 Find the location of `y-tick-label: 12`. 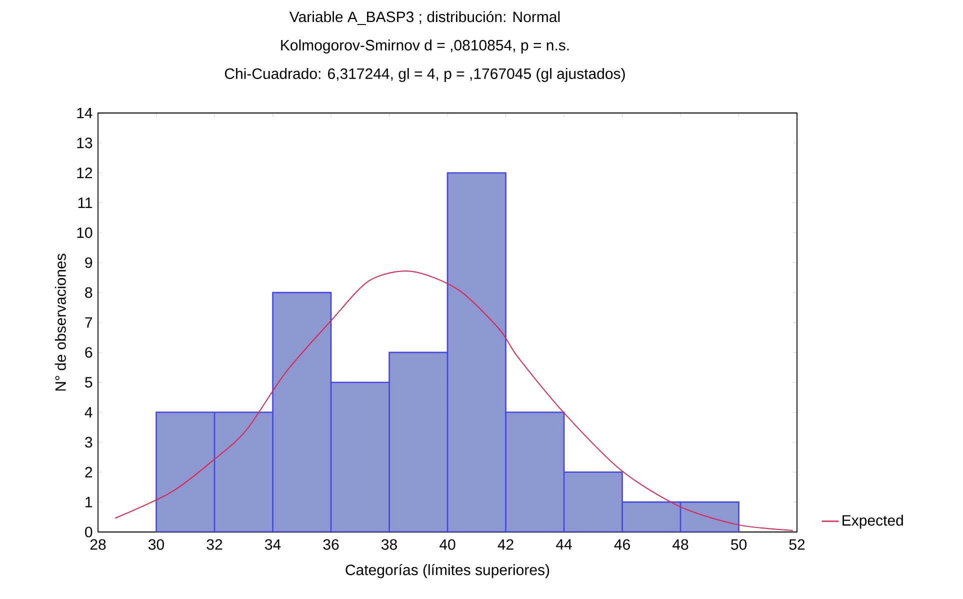

y-tick-label: 12 is located at coordinates (84, 173).